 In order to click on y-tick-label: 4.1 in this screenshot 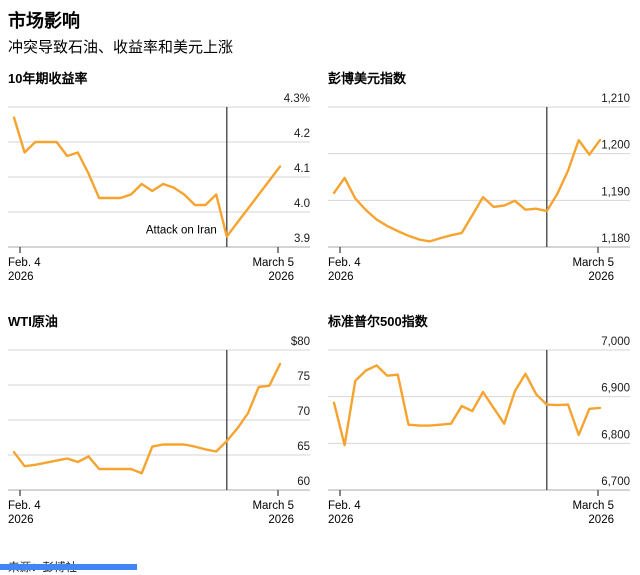, I will do `click(302, 169)`.